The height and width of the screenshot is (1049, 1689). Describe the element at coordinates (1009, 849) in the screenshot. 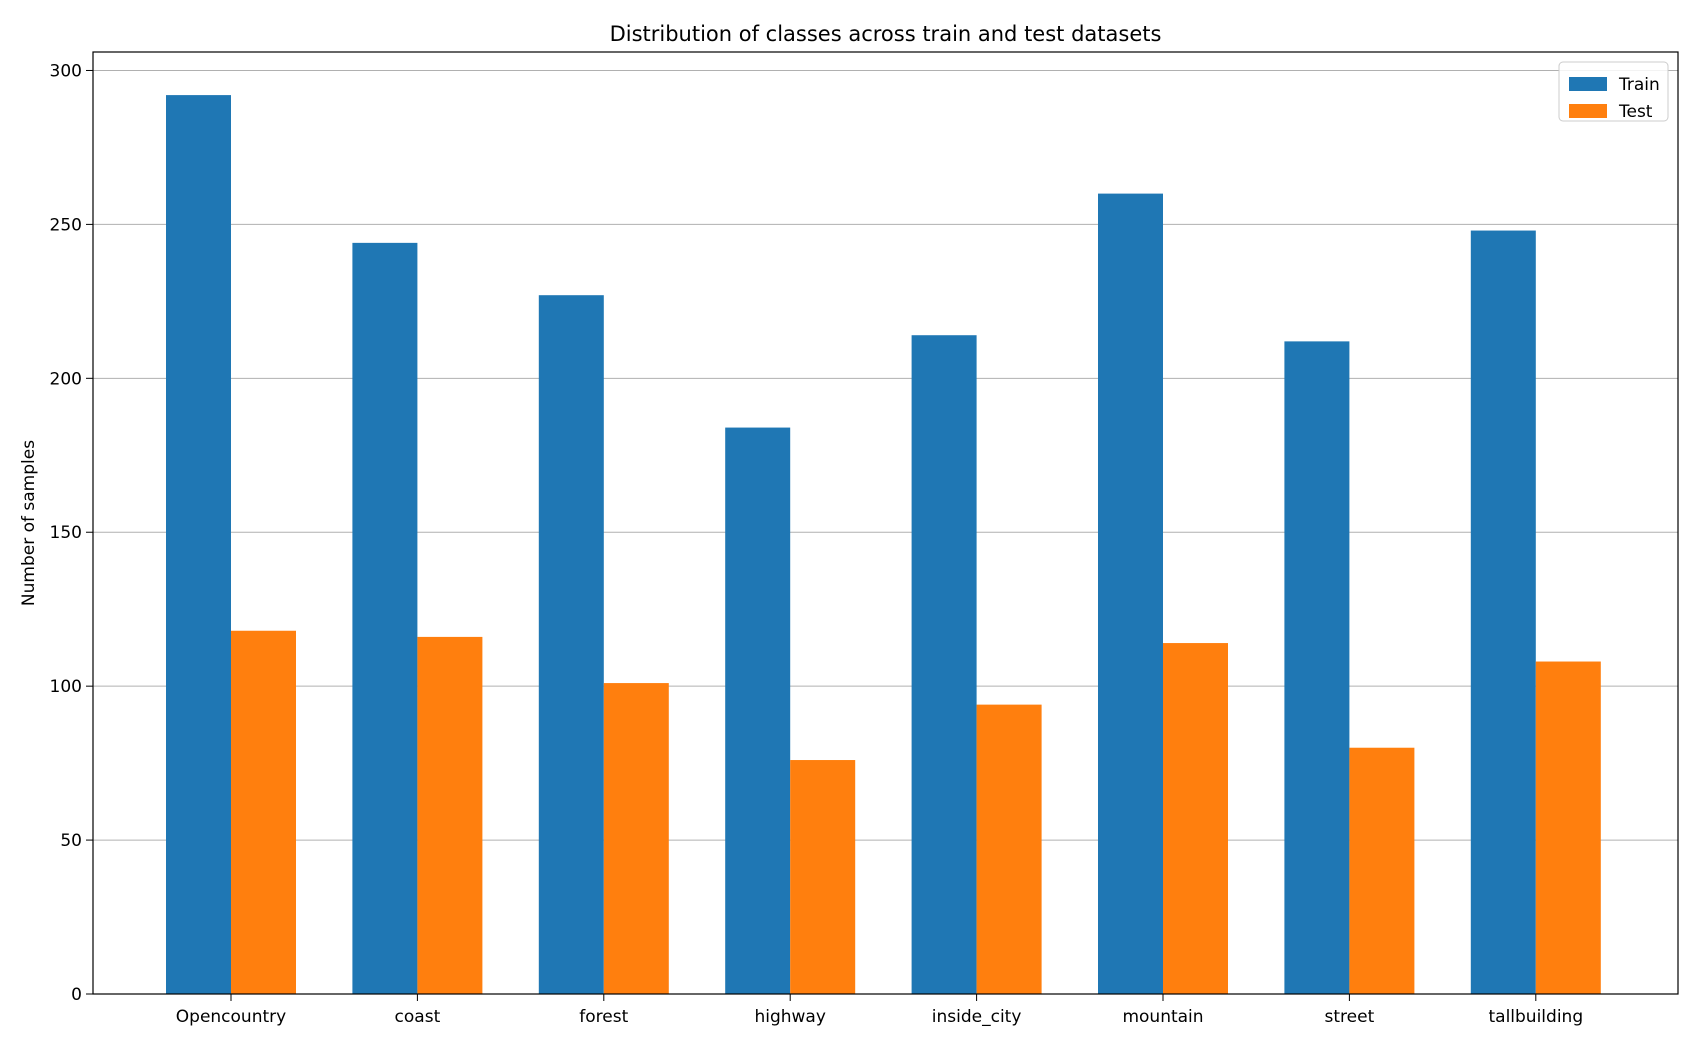

I see `bar-test-inside_city` at that location.